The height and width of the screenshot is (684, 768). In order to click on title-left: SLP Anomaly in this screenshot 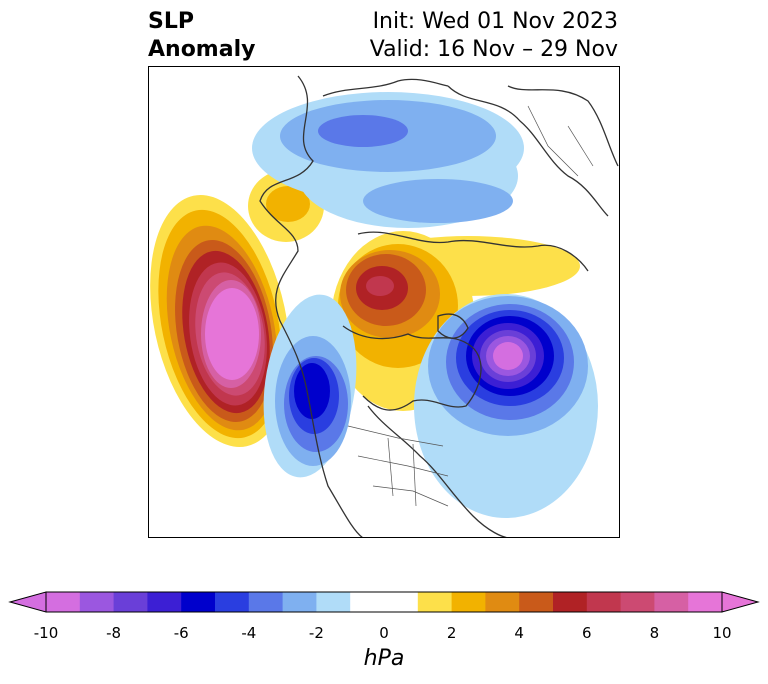, I will do `click(201, 36)`.